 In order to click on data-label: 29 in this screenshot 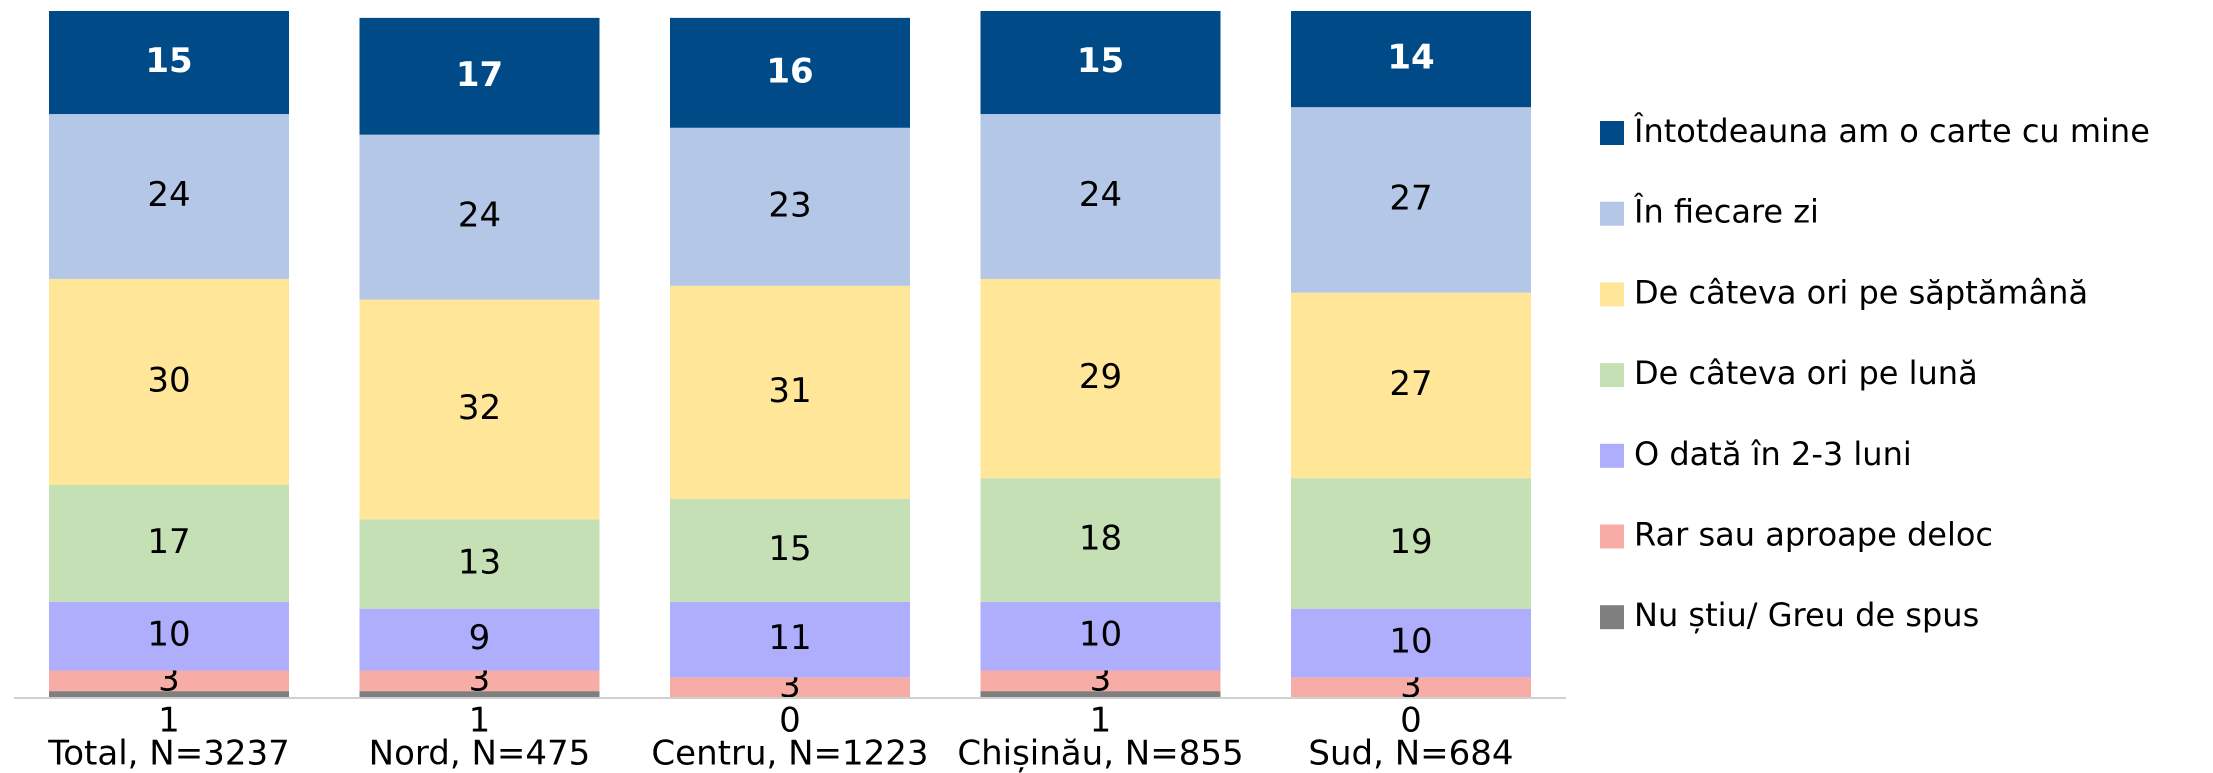, I will do `click(1100, 377)`.